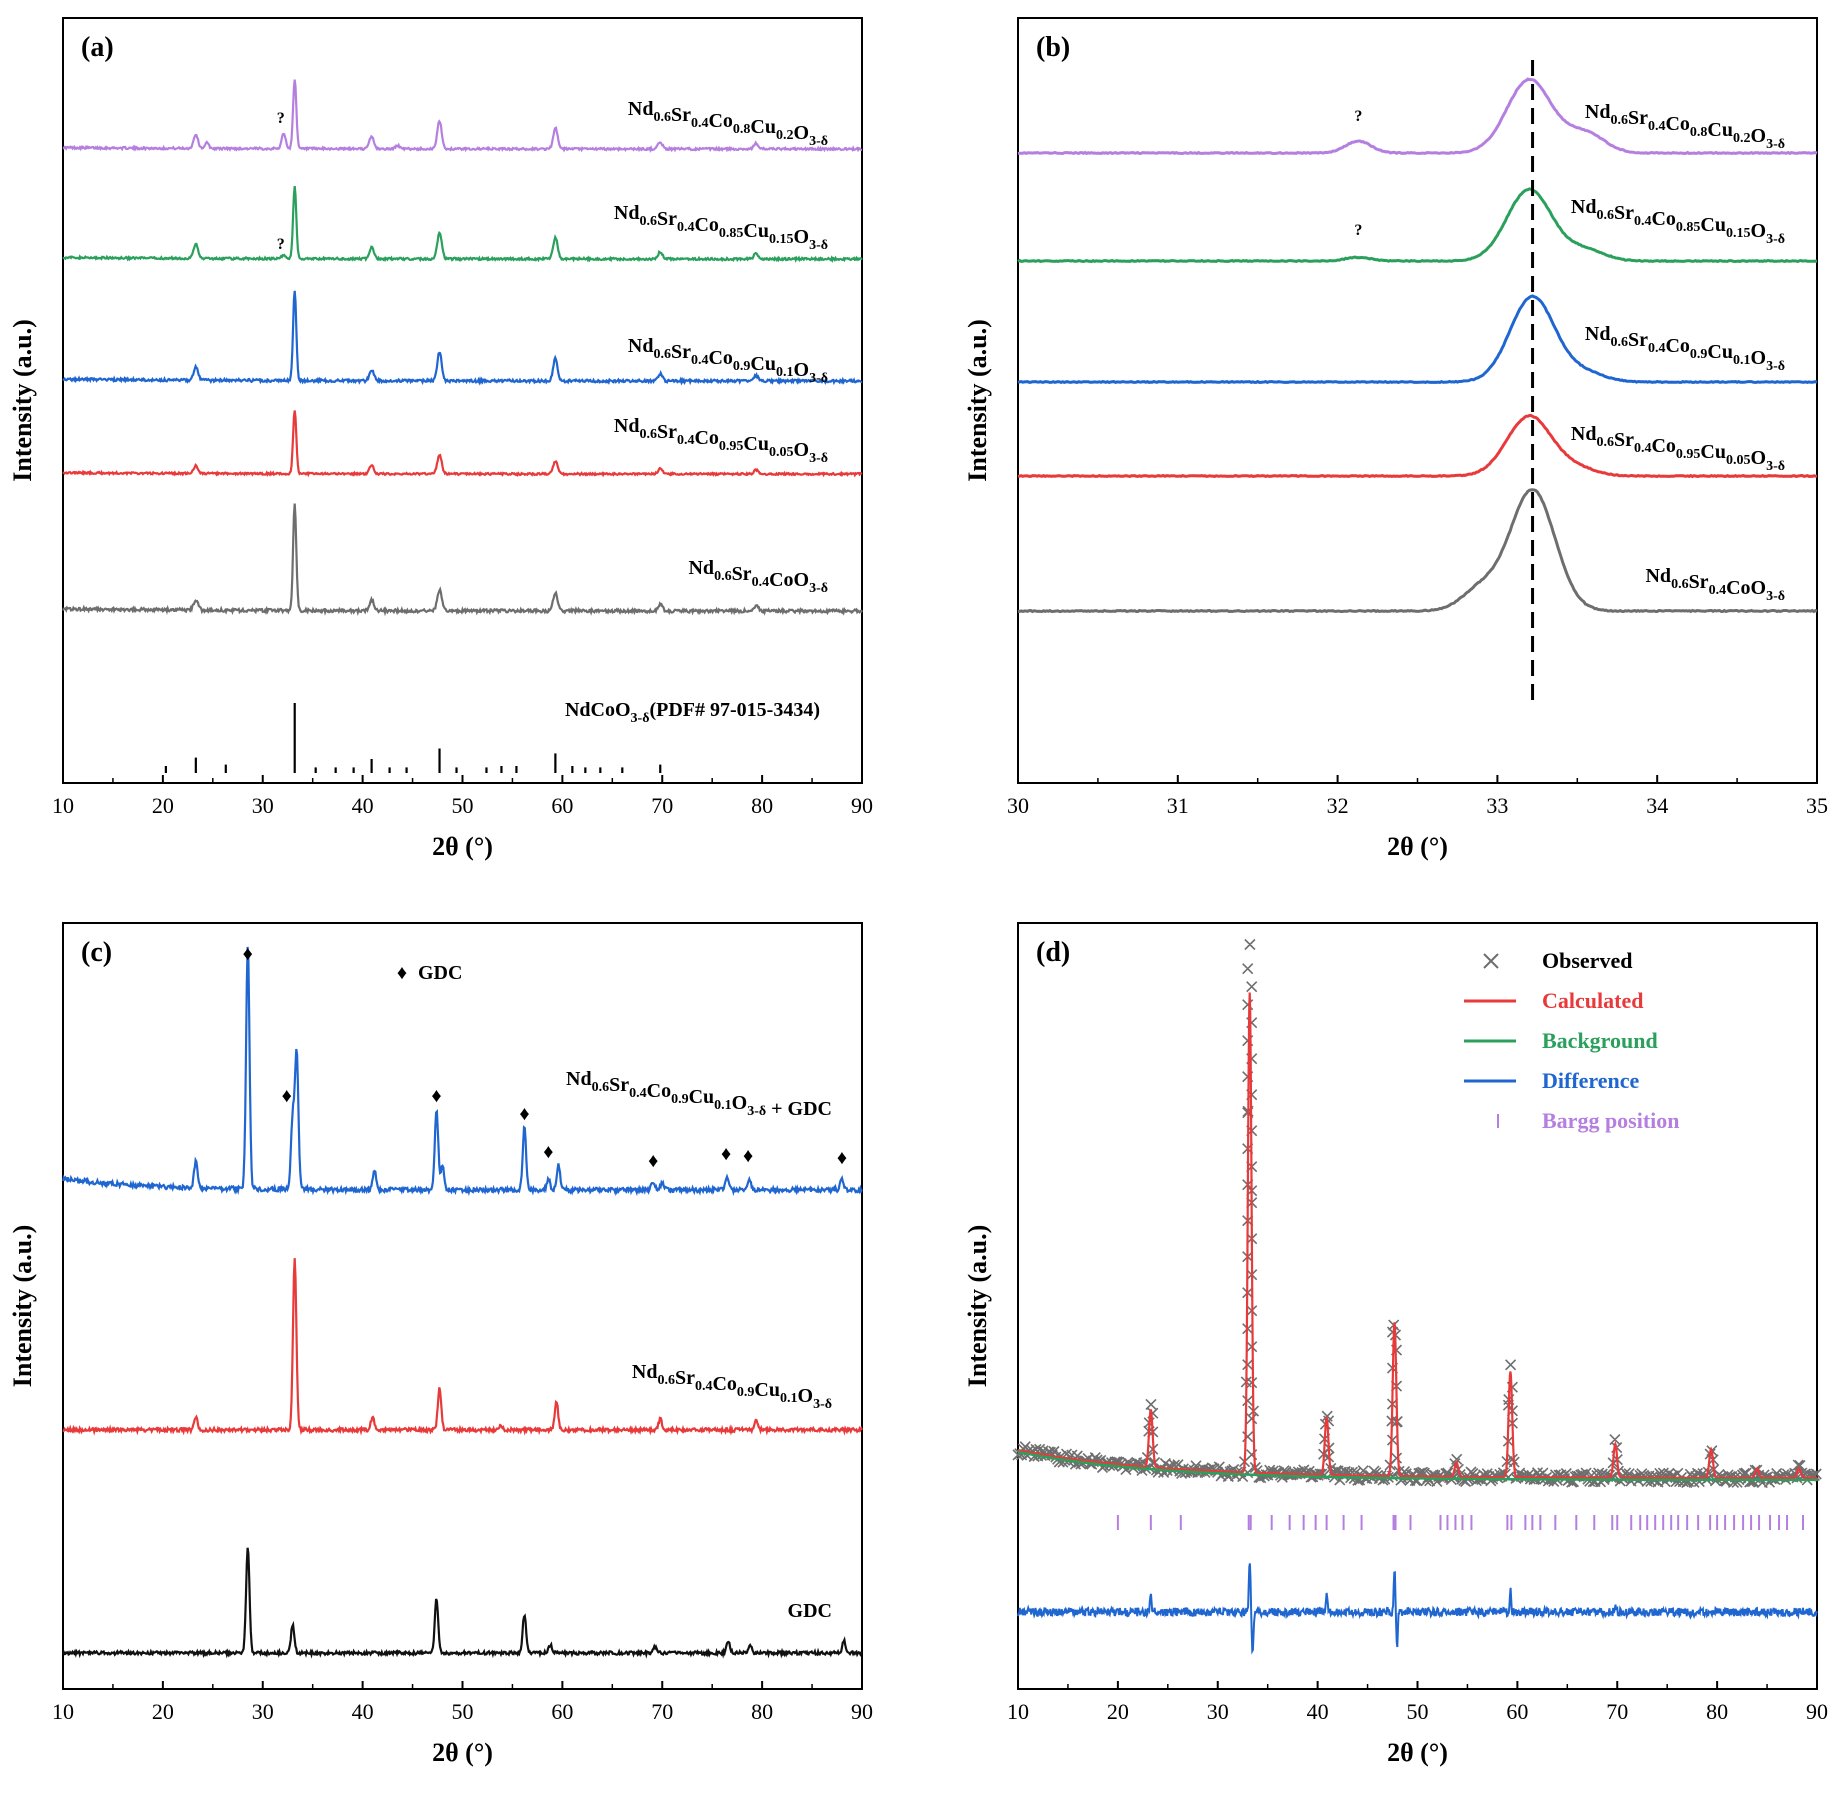  What do you see at coordinates (699, 1094) in the screenshot?
I see `series-label: Nd0.6Sr0.4Co0.9Cu0.1O3-δ + GDC` at bounding box center [699, 1094].